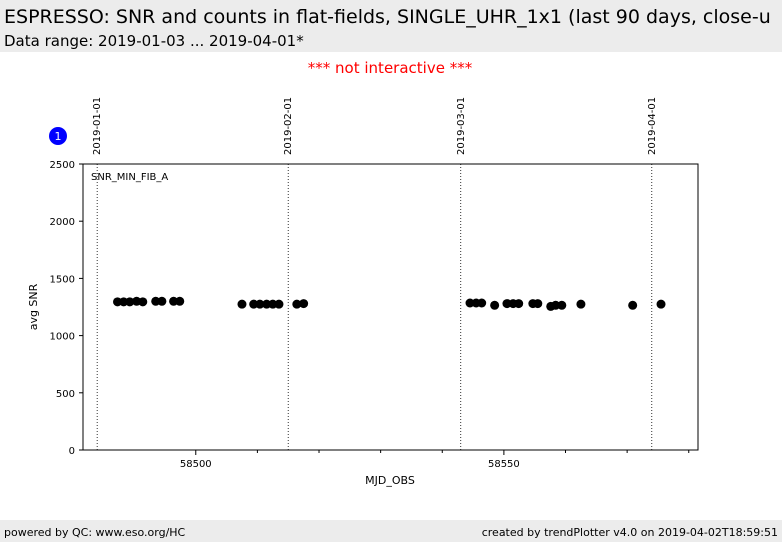 This screenshot has height=542, width=782. What do you see at coordinates (33, 306) in the screenshot?
I see `y-axis-label: avg SNR` at bounding box center [33, 306].